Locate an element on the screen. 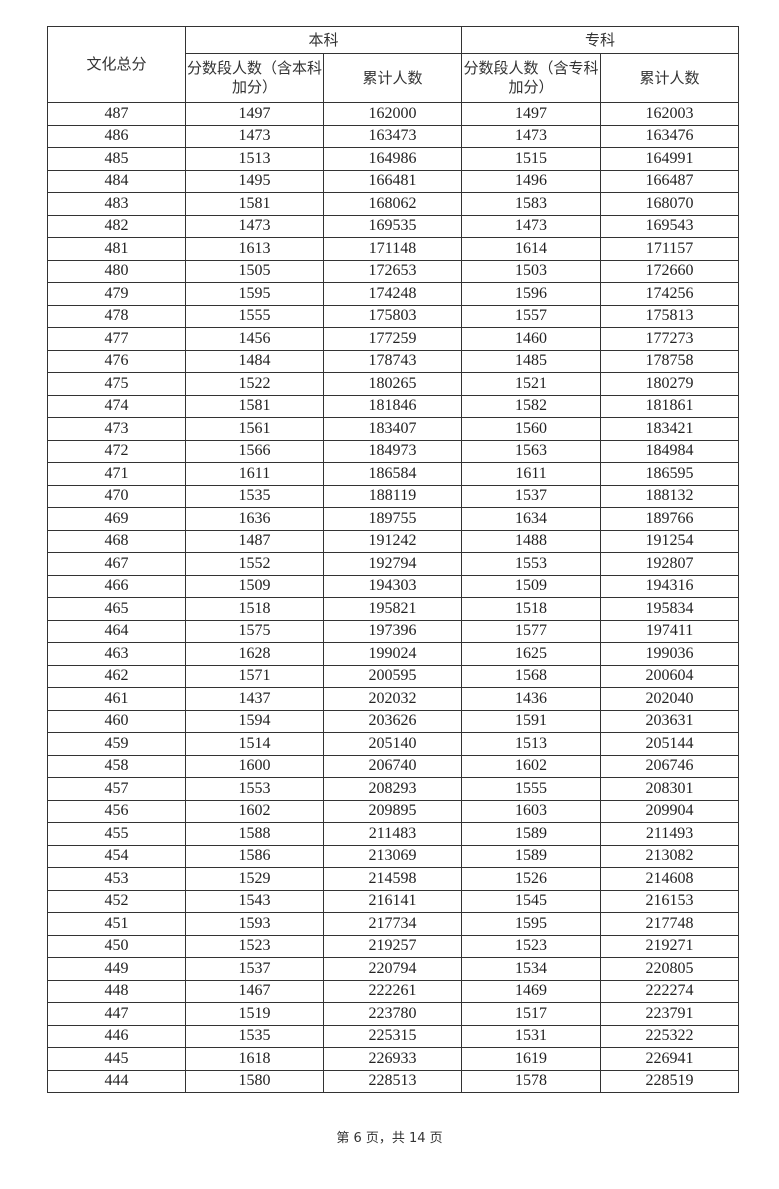 The height and width of the screenshot is (1189, 779). cell-zhuanke-count: 1560 is located at coordinates (531, 429).